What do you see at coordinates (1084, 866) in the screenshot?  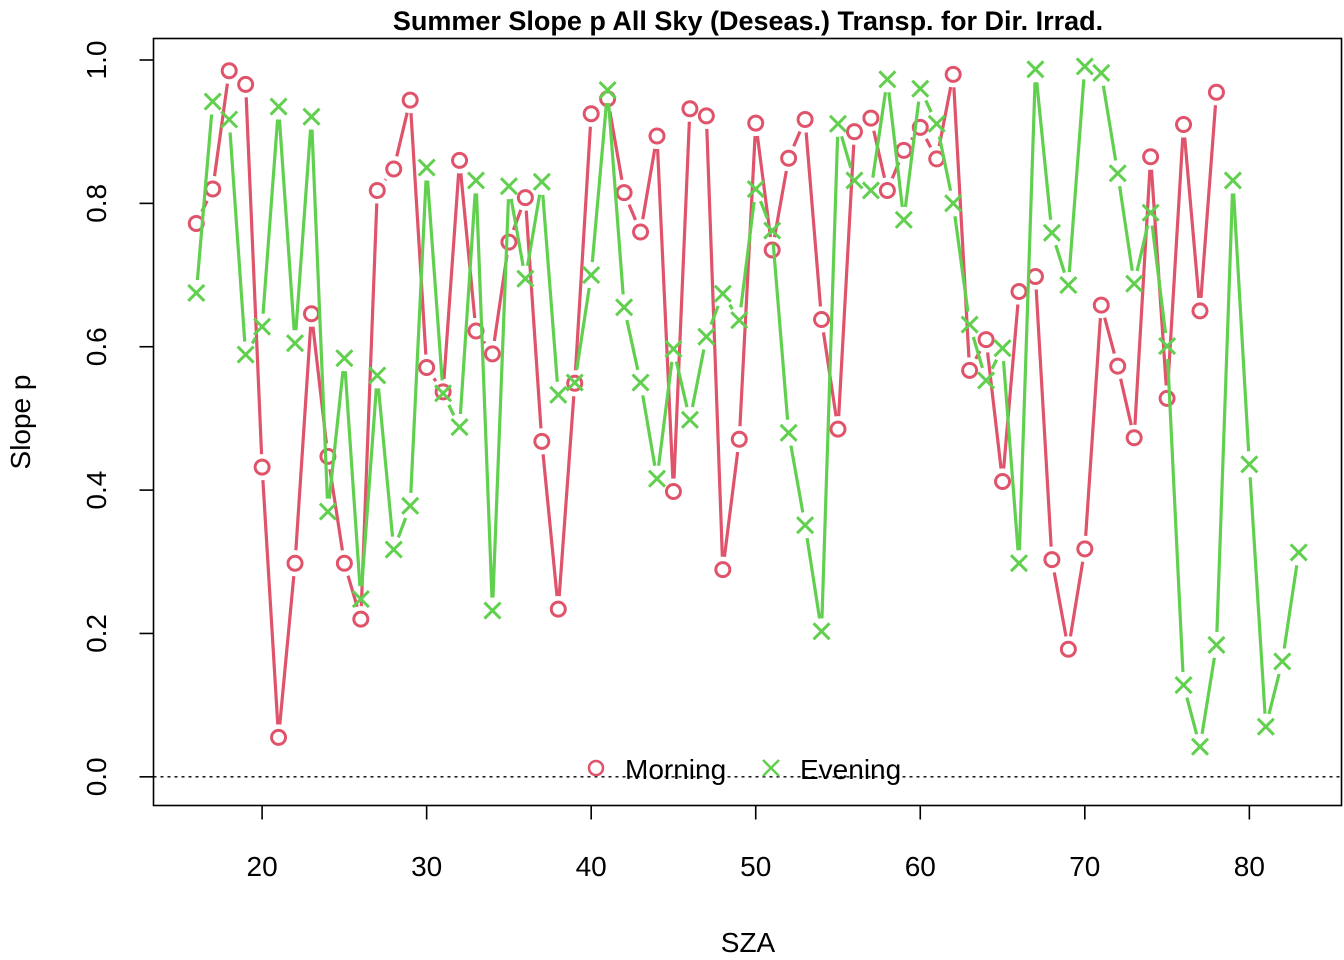 I see `x-tick-label: 70` at bounding box center [1084, 866].